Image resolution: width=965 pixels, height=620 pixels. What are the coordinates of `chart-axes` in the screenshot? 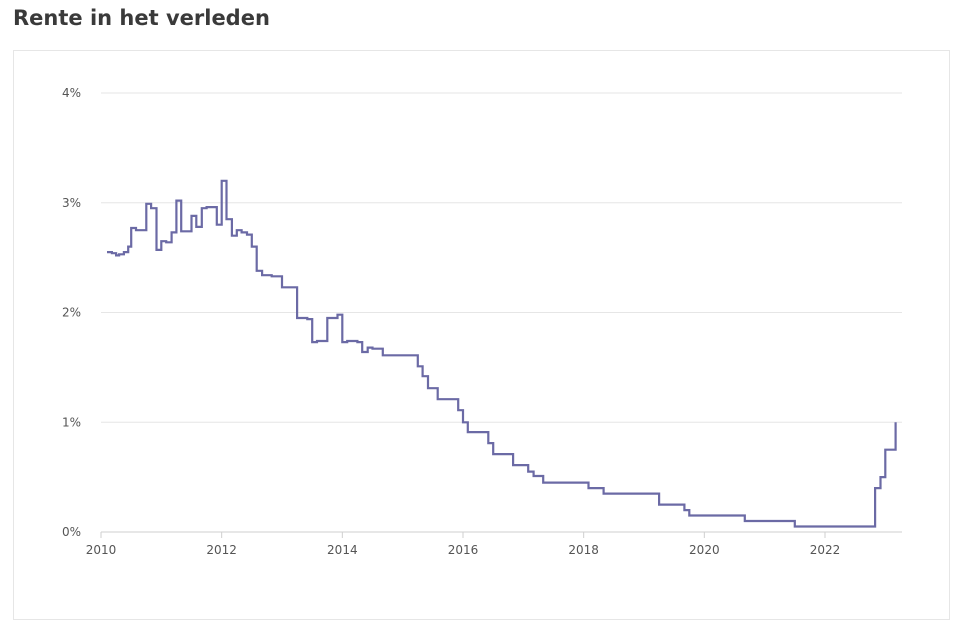 It's located at (501, 534).